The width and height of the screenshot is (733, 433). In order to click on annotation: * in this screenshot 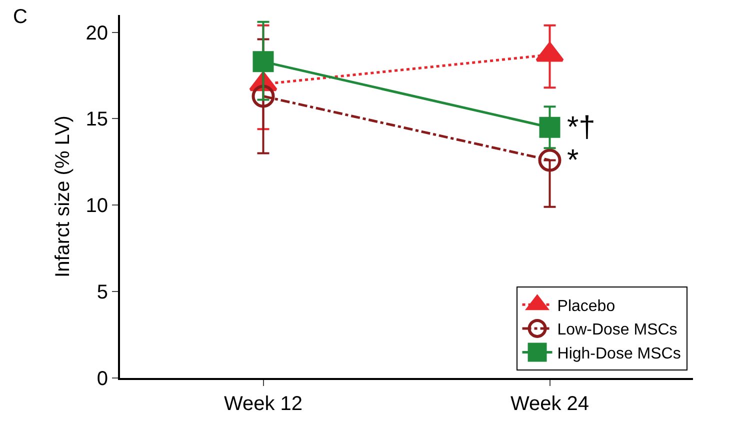, I will do `click(573, 160)`.